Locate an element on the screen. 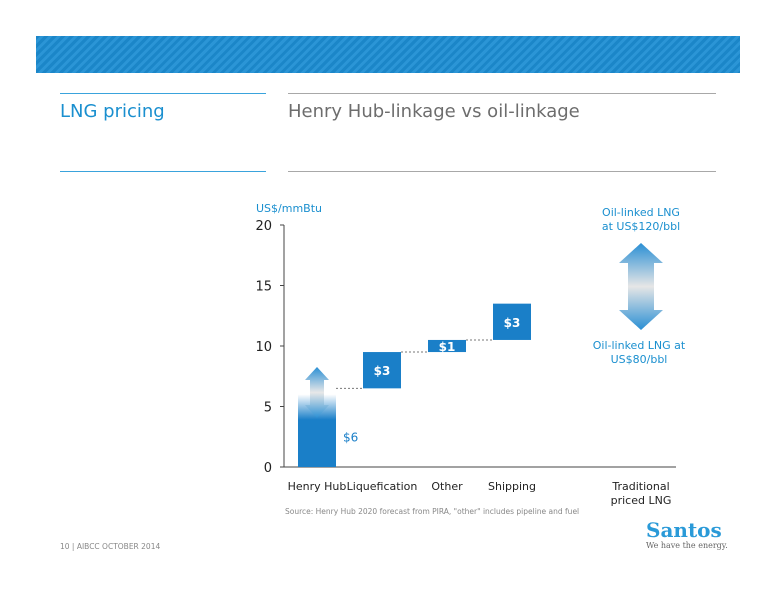  y-tick-label: 10 is located at coordinates (263, 347).